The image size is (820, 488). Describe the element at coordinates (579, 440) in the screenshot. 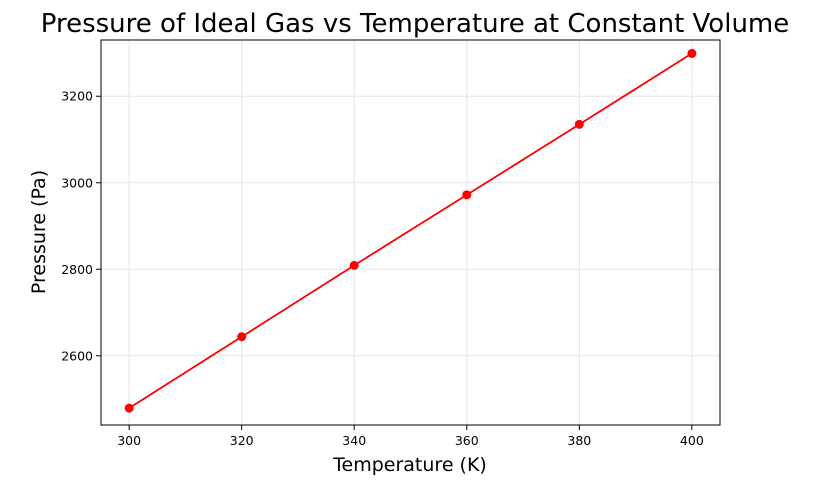

I see `x-tick-label: 380` at that location.